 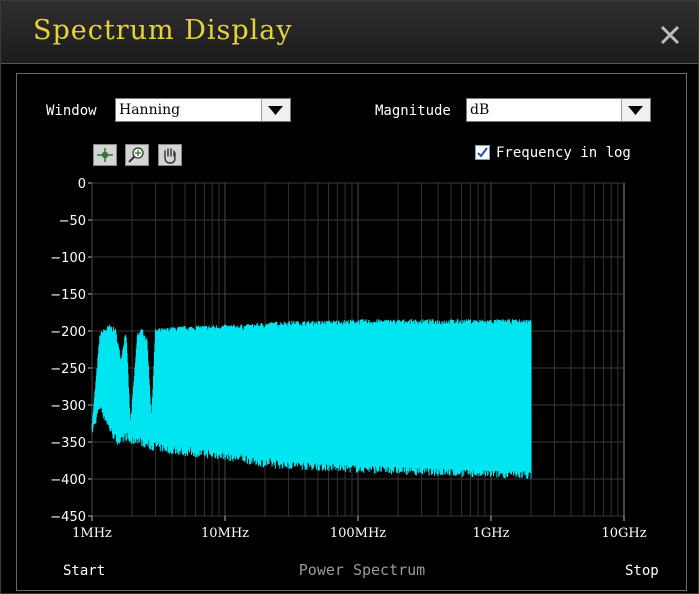 What do you see at coordinates (623, 533) in the screenshot?
I see `x-tick-label: 10GHz` at bounding box center [623, 533].